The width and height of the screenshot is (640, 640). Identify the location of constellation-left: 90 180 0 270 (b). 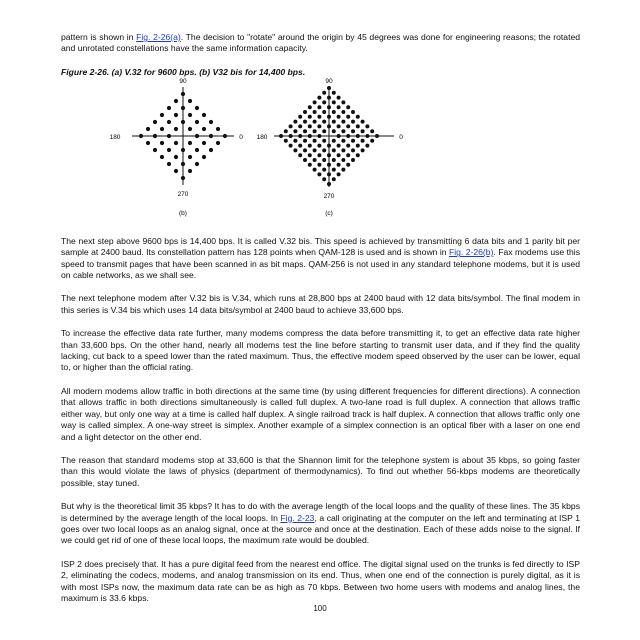
(180, 151).